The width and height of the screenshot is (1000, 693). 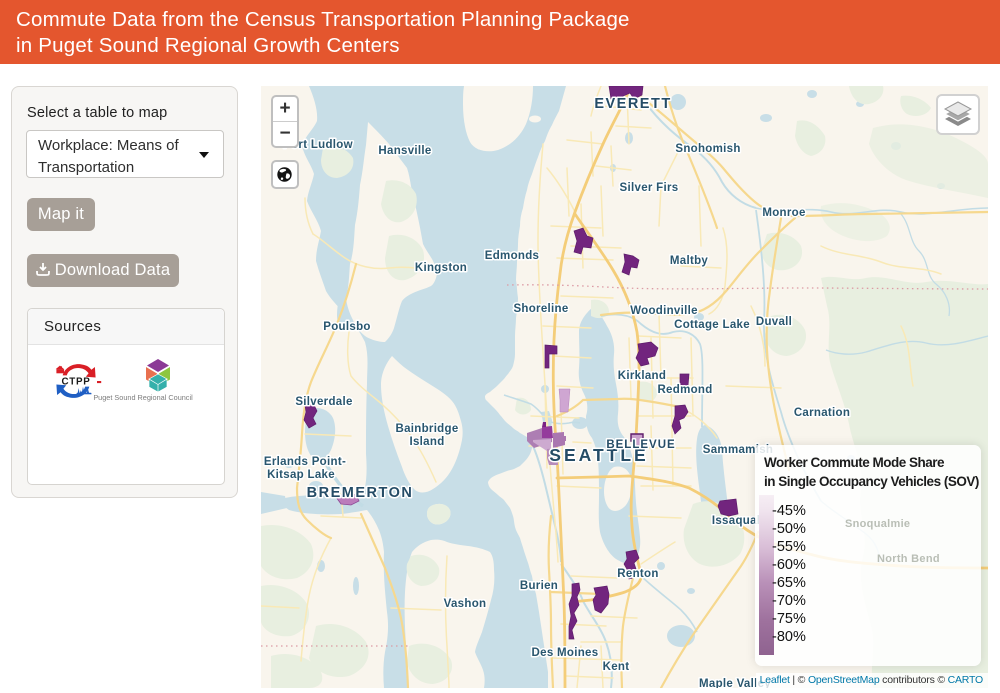 I want to click on svg-text: Renton, so click(x=637, y=574).